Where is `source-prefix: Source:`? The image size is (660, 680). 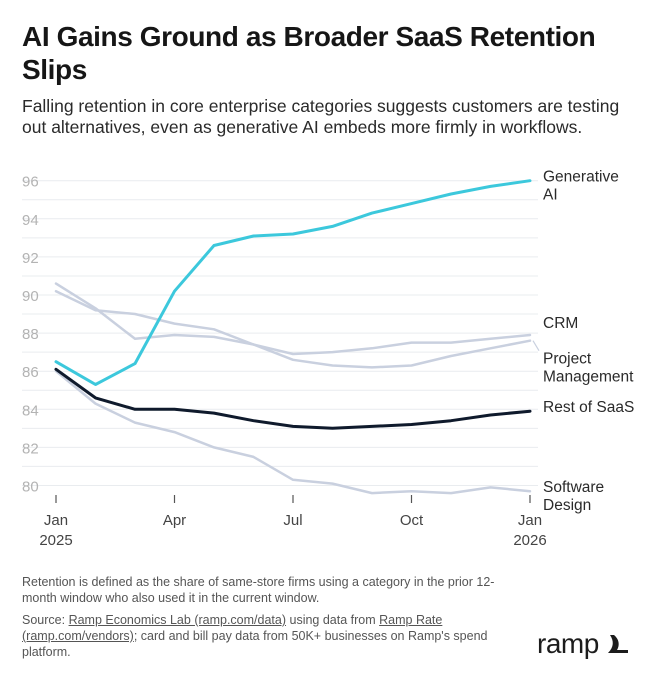
source-prefix: Source: is located at coordinates (45, 620).